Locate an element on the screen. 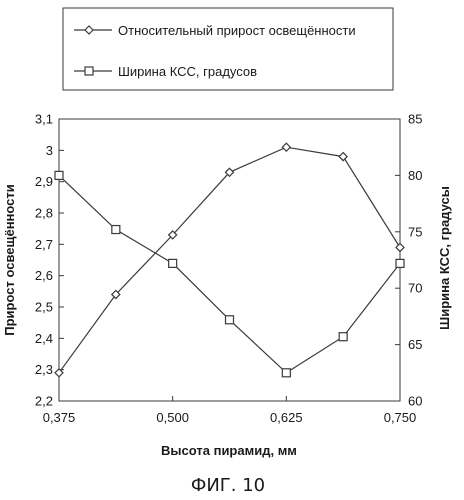  y-right-tick-label: 70 is located at coordinates (415, 288).